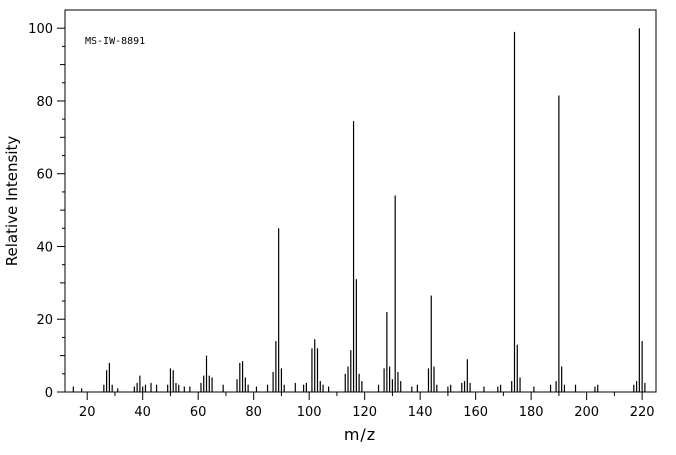  Describe the element at coordinates (40, 211) in the screenshot. I see `y-axis-tick-labels: 0 20 40 60 80 100` at that location.